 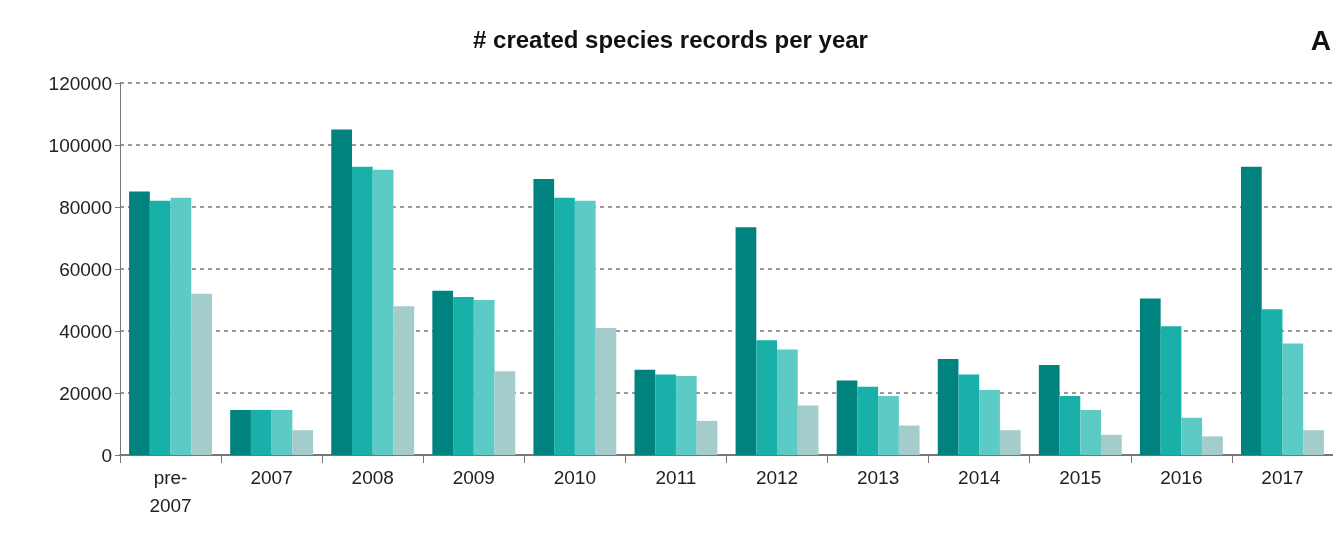 I want to click on x-tick-label: 2014, so click(x=979, y=477).